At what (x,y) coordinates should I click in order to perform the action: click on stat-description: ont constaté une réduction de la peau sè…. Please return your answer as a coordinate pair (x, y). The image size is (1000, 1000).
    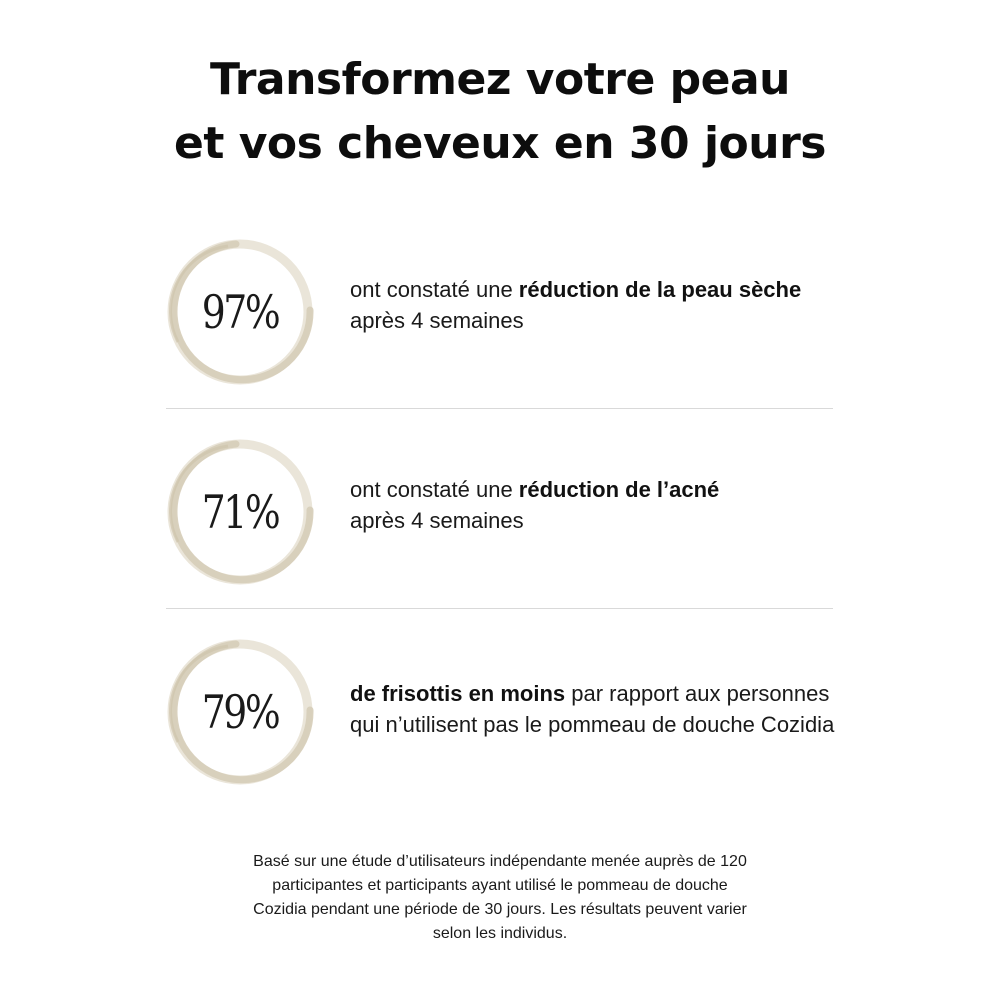
    Looking at the image, I should click on (576, 305).